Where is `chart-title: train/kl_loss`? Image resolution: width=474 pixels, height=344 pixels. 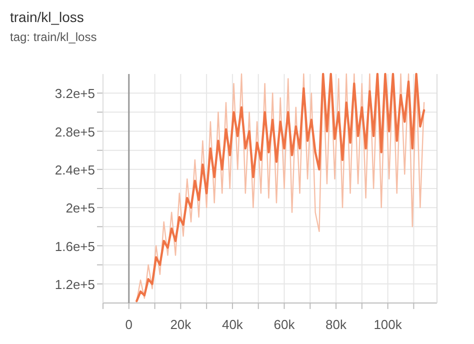
chart-title: train/kl_loss is located at coordinates (47, 17).